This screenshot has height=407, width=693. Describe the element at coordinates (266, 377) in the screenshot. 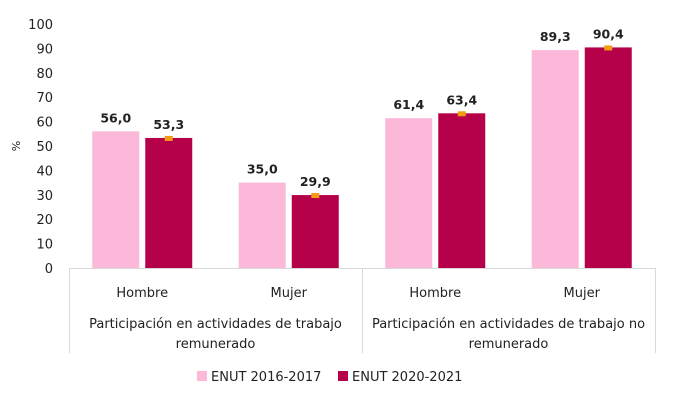

I see `legend-label: ENUT 2016-2017` at that location.